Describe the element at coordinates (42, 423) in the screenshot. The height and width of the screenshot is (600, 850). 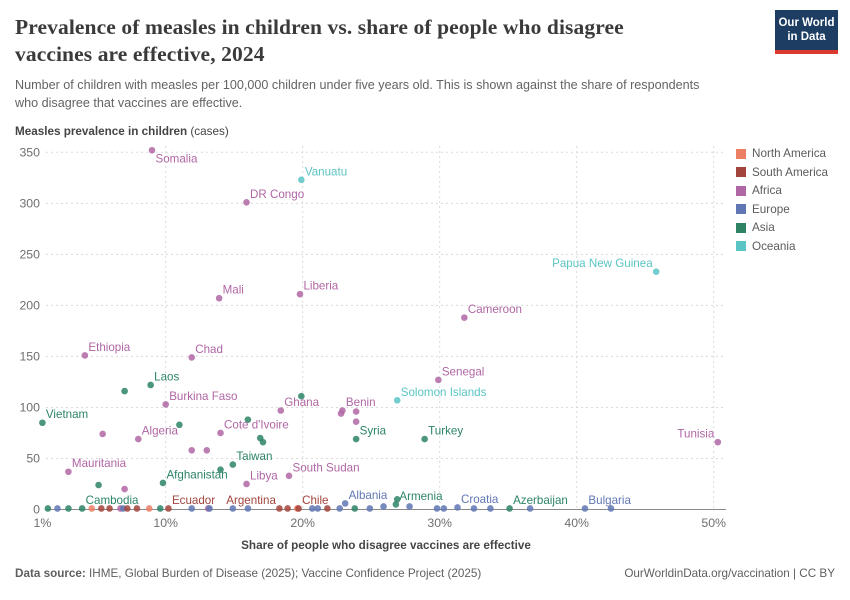
I see `data-point-vietnam` at that location.